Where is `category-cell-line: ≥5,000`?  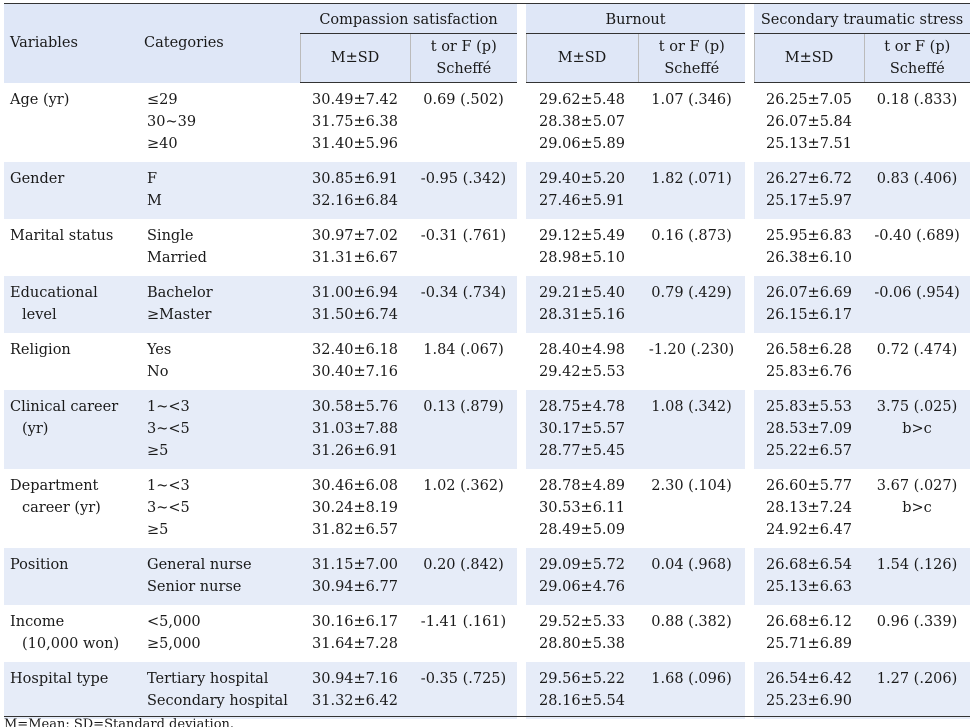 category-cell-line: ≥5,000 is located at coordinates (174, 644).